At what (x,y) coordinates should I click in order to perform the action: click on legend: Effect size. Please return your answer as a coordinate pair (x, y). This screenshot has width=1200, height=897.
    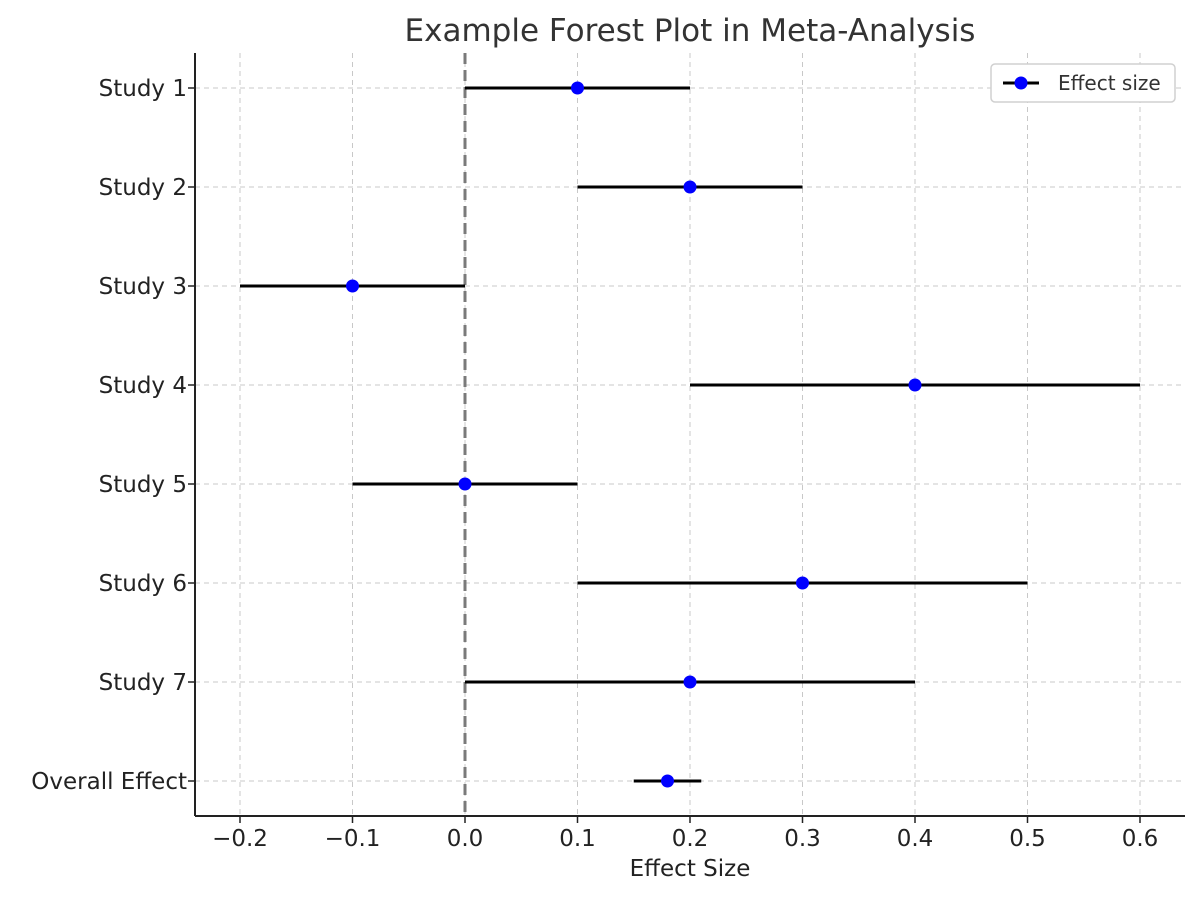
    Looking at the image, I should click on (1083, 83).